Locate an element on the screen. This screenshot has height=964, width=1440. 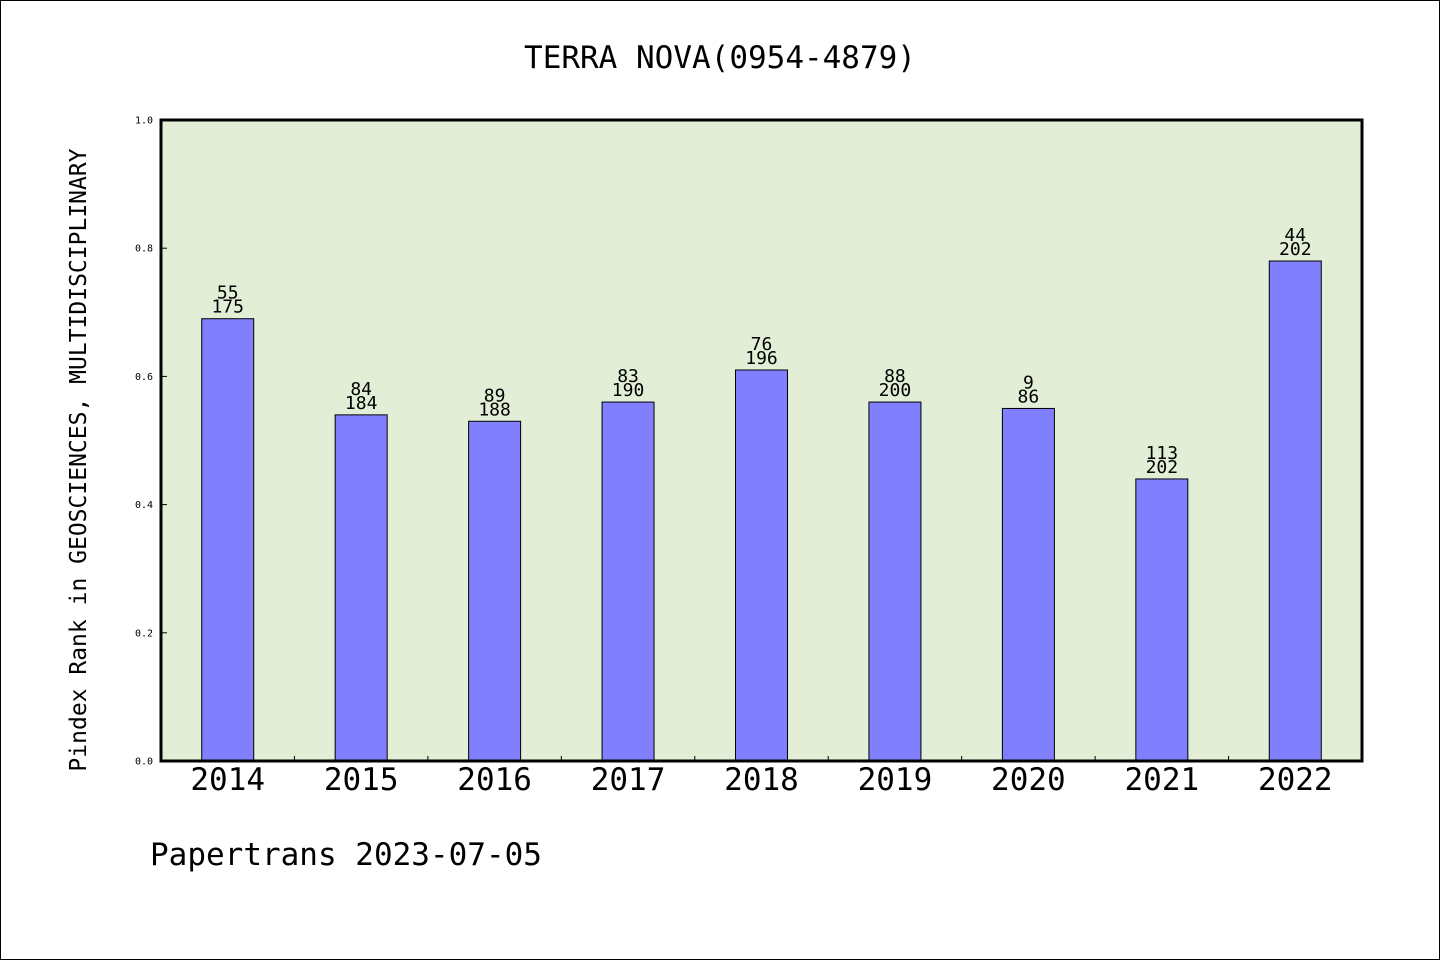
bar-rank-label: 88 is located at coordinates (895, 376).